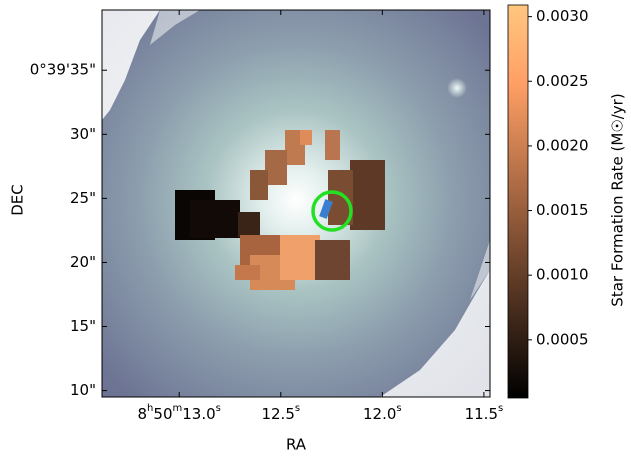 The width and height of the screenshot is (631, 456). What do you see at coordinates (280, 413) in the screenshot?
I see `x-tick-label: 12.5s` at bounding box center [280, 413].